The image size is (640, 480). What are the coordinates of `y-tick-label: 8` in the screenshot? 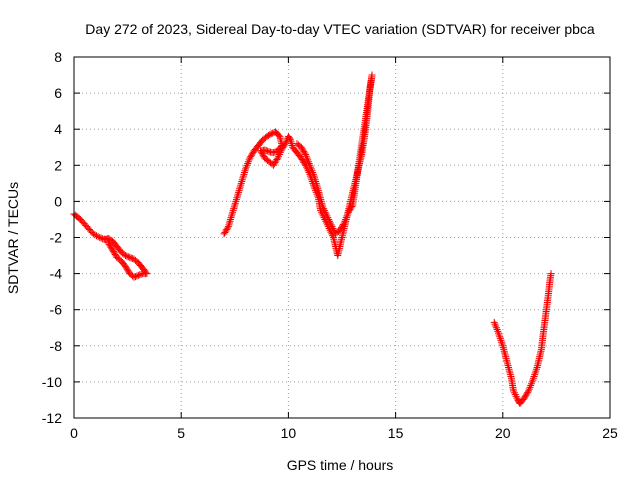 It's located at (58, 57).